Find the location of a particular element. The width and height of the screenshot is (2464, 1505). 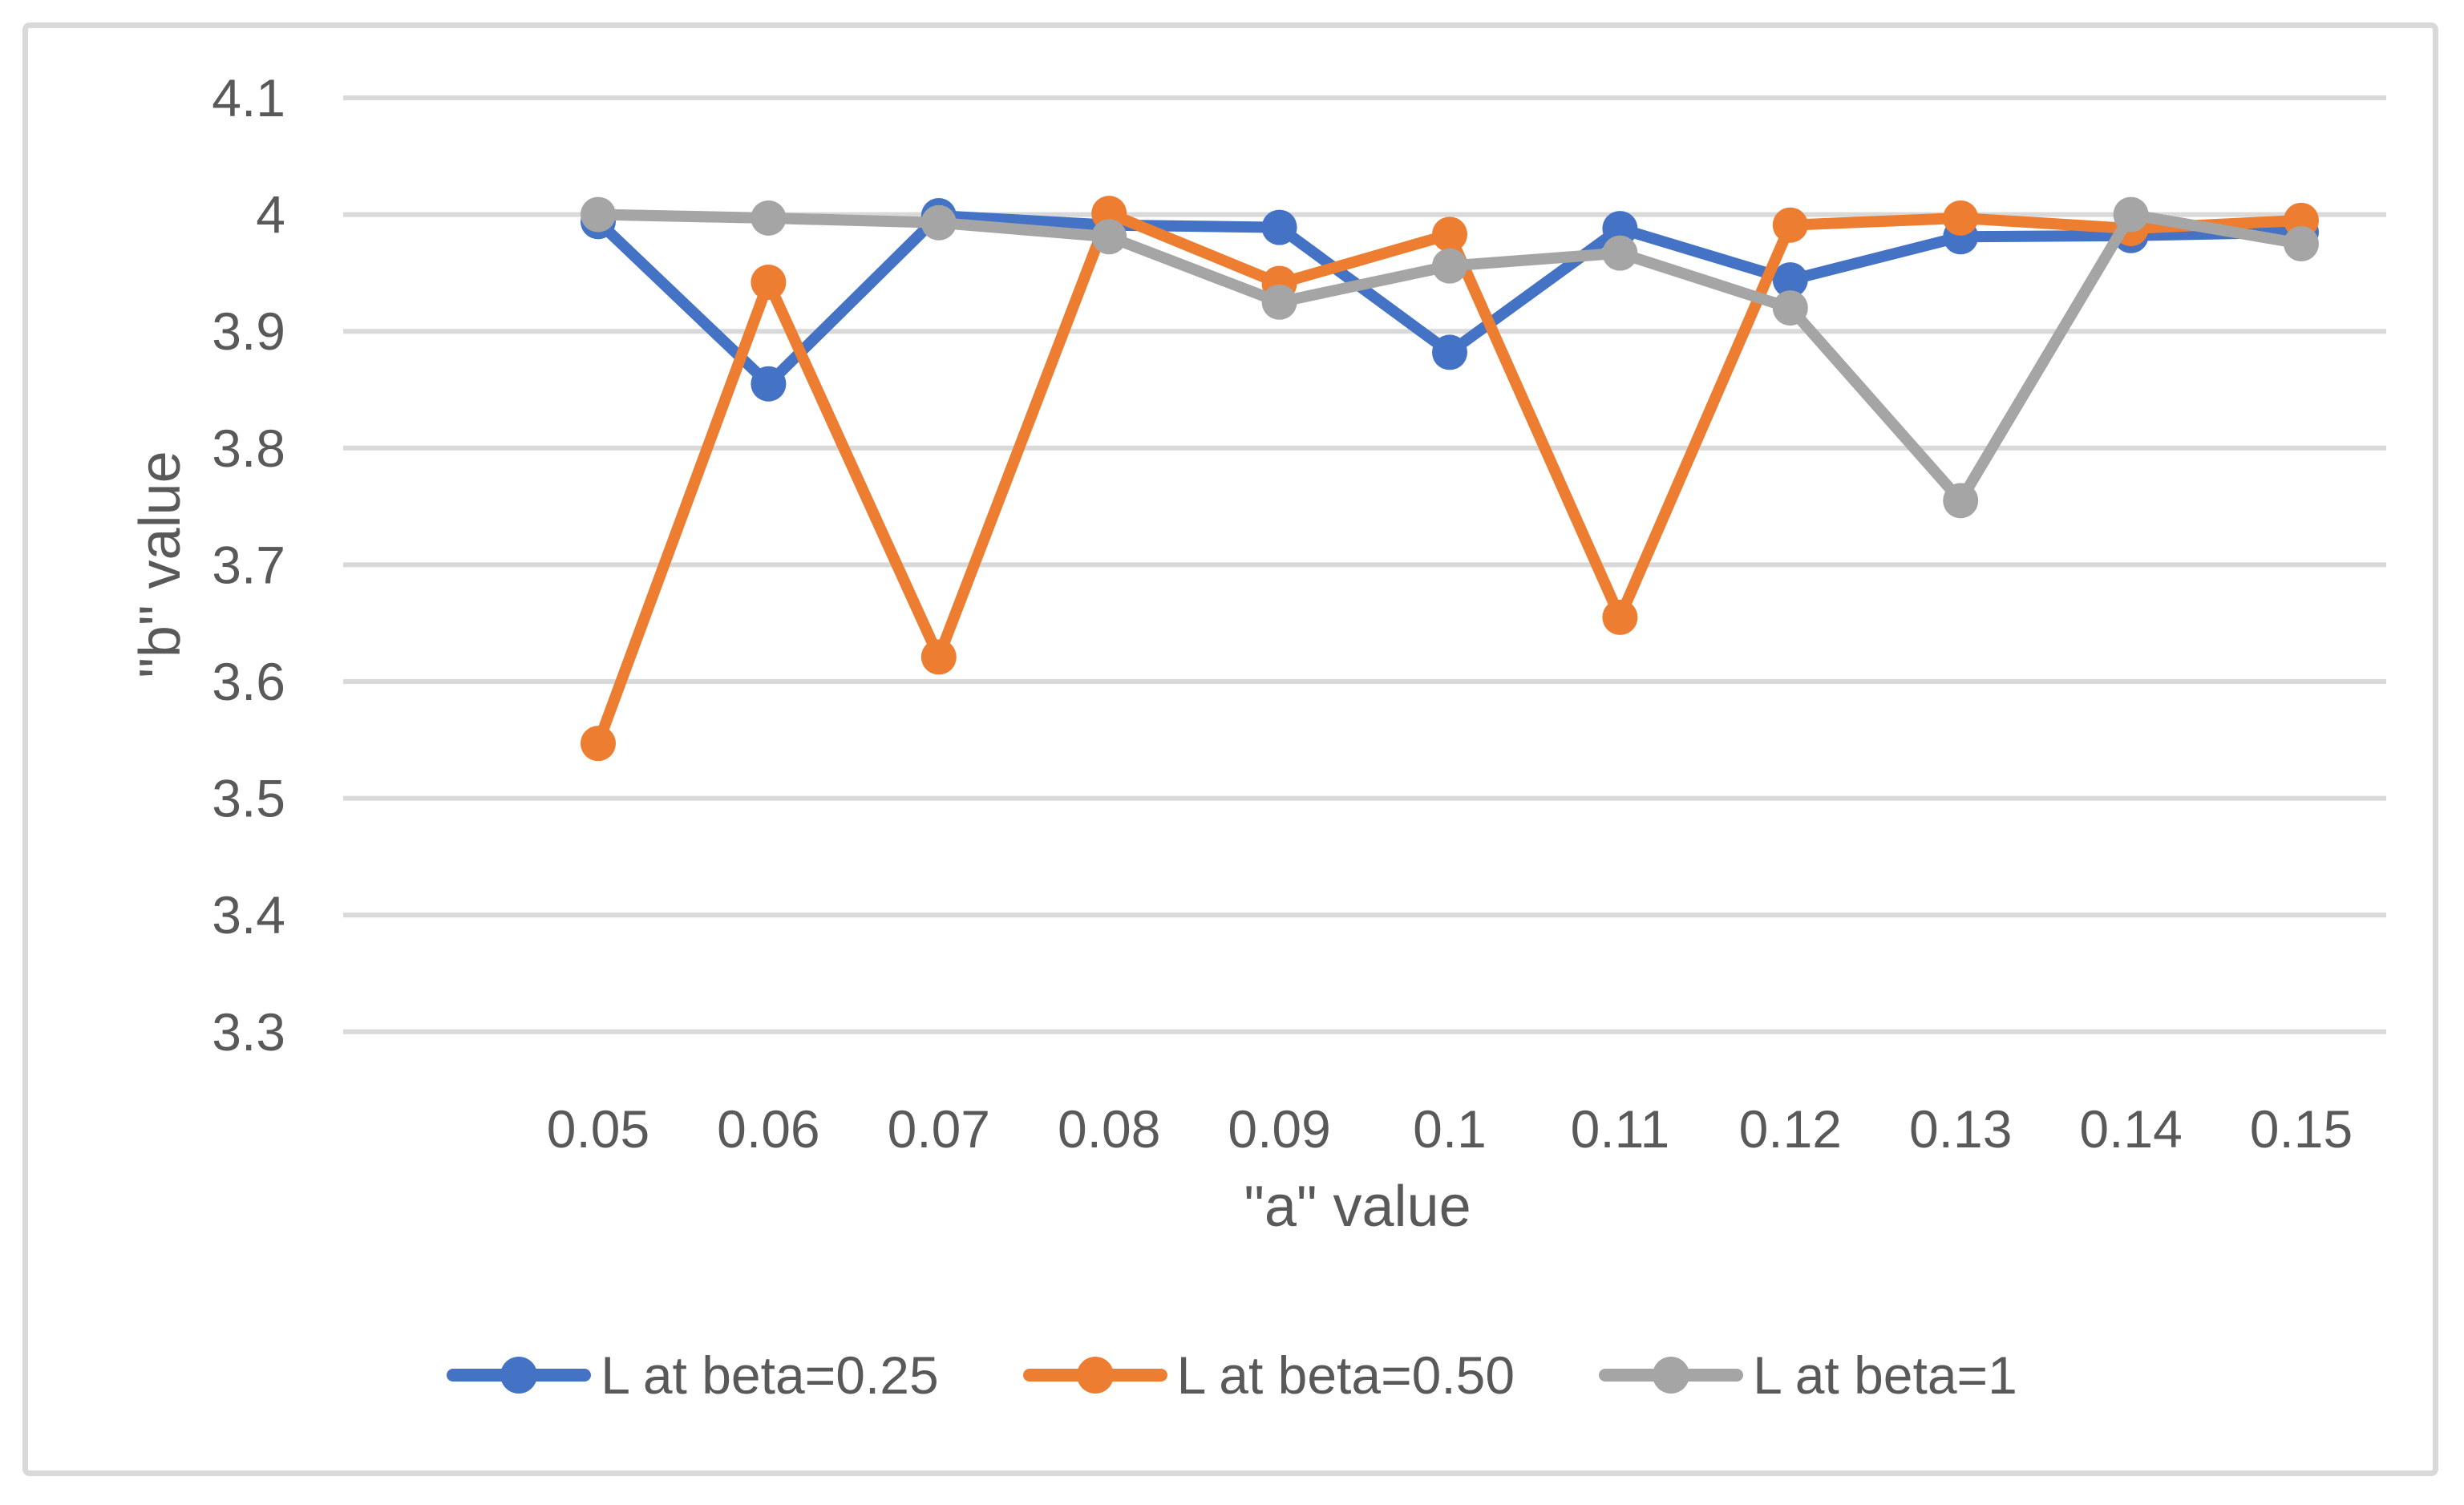

y-tick-label: 4 is located at coordinates (270, 215).